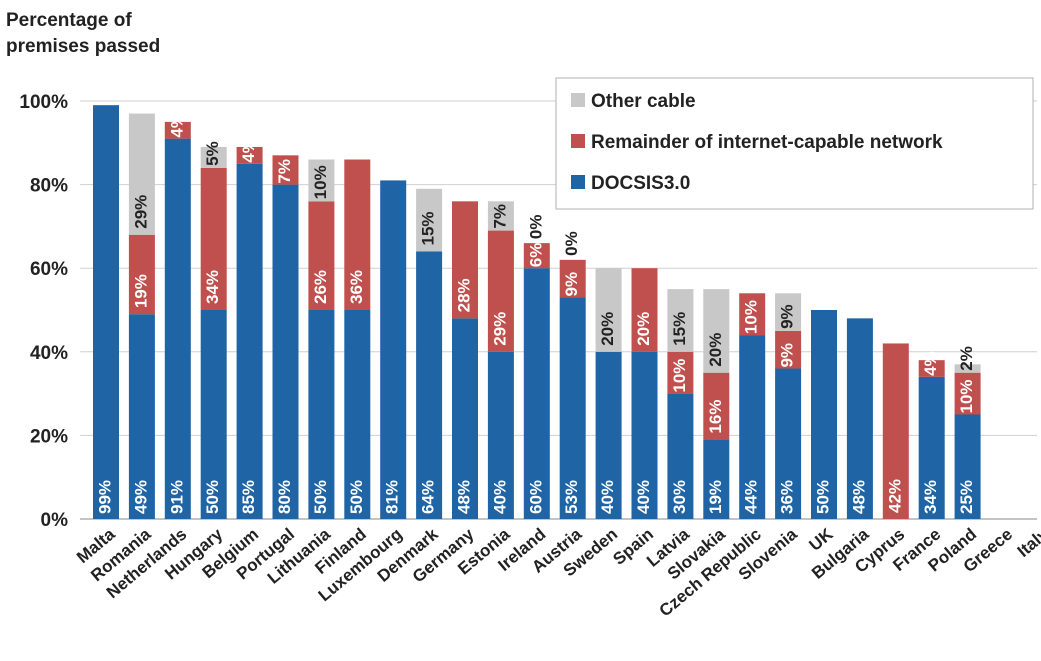 The width and height of the screenshot is (1041, 661). I want to click on y-axis-title: Percentage of premises passed, so click(83, 34).